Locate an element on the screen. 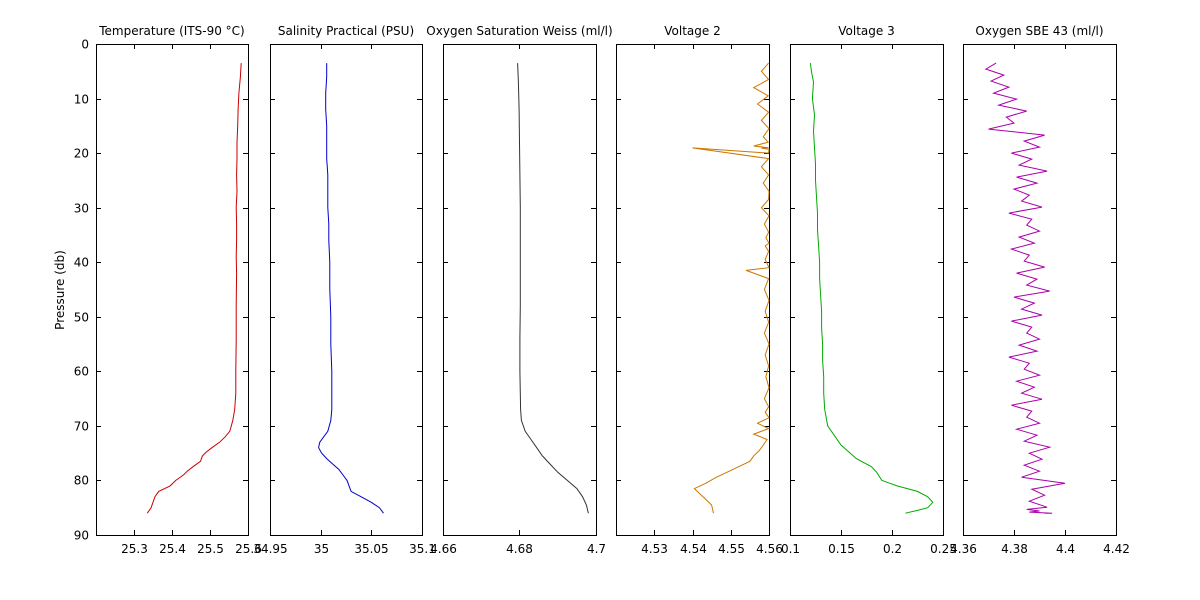 The image size is (1200, 600). x-tick-label: 4.42 is located at coordinates (1116, 549).